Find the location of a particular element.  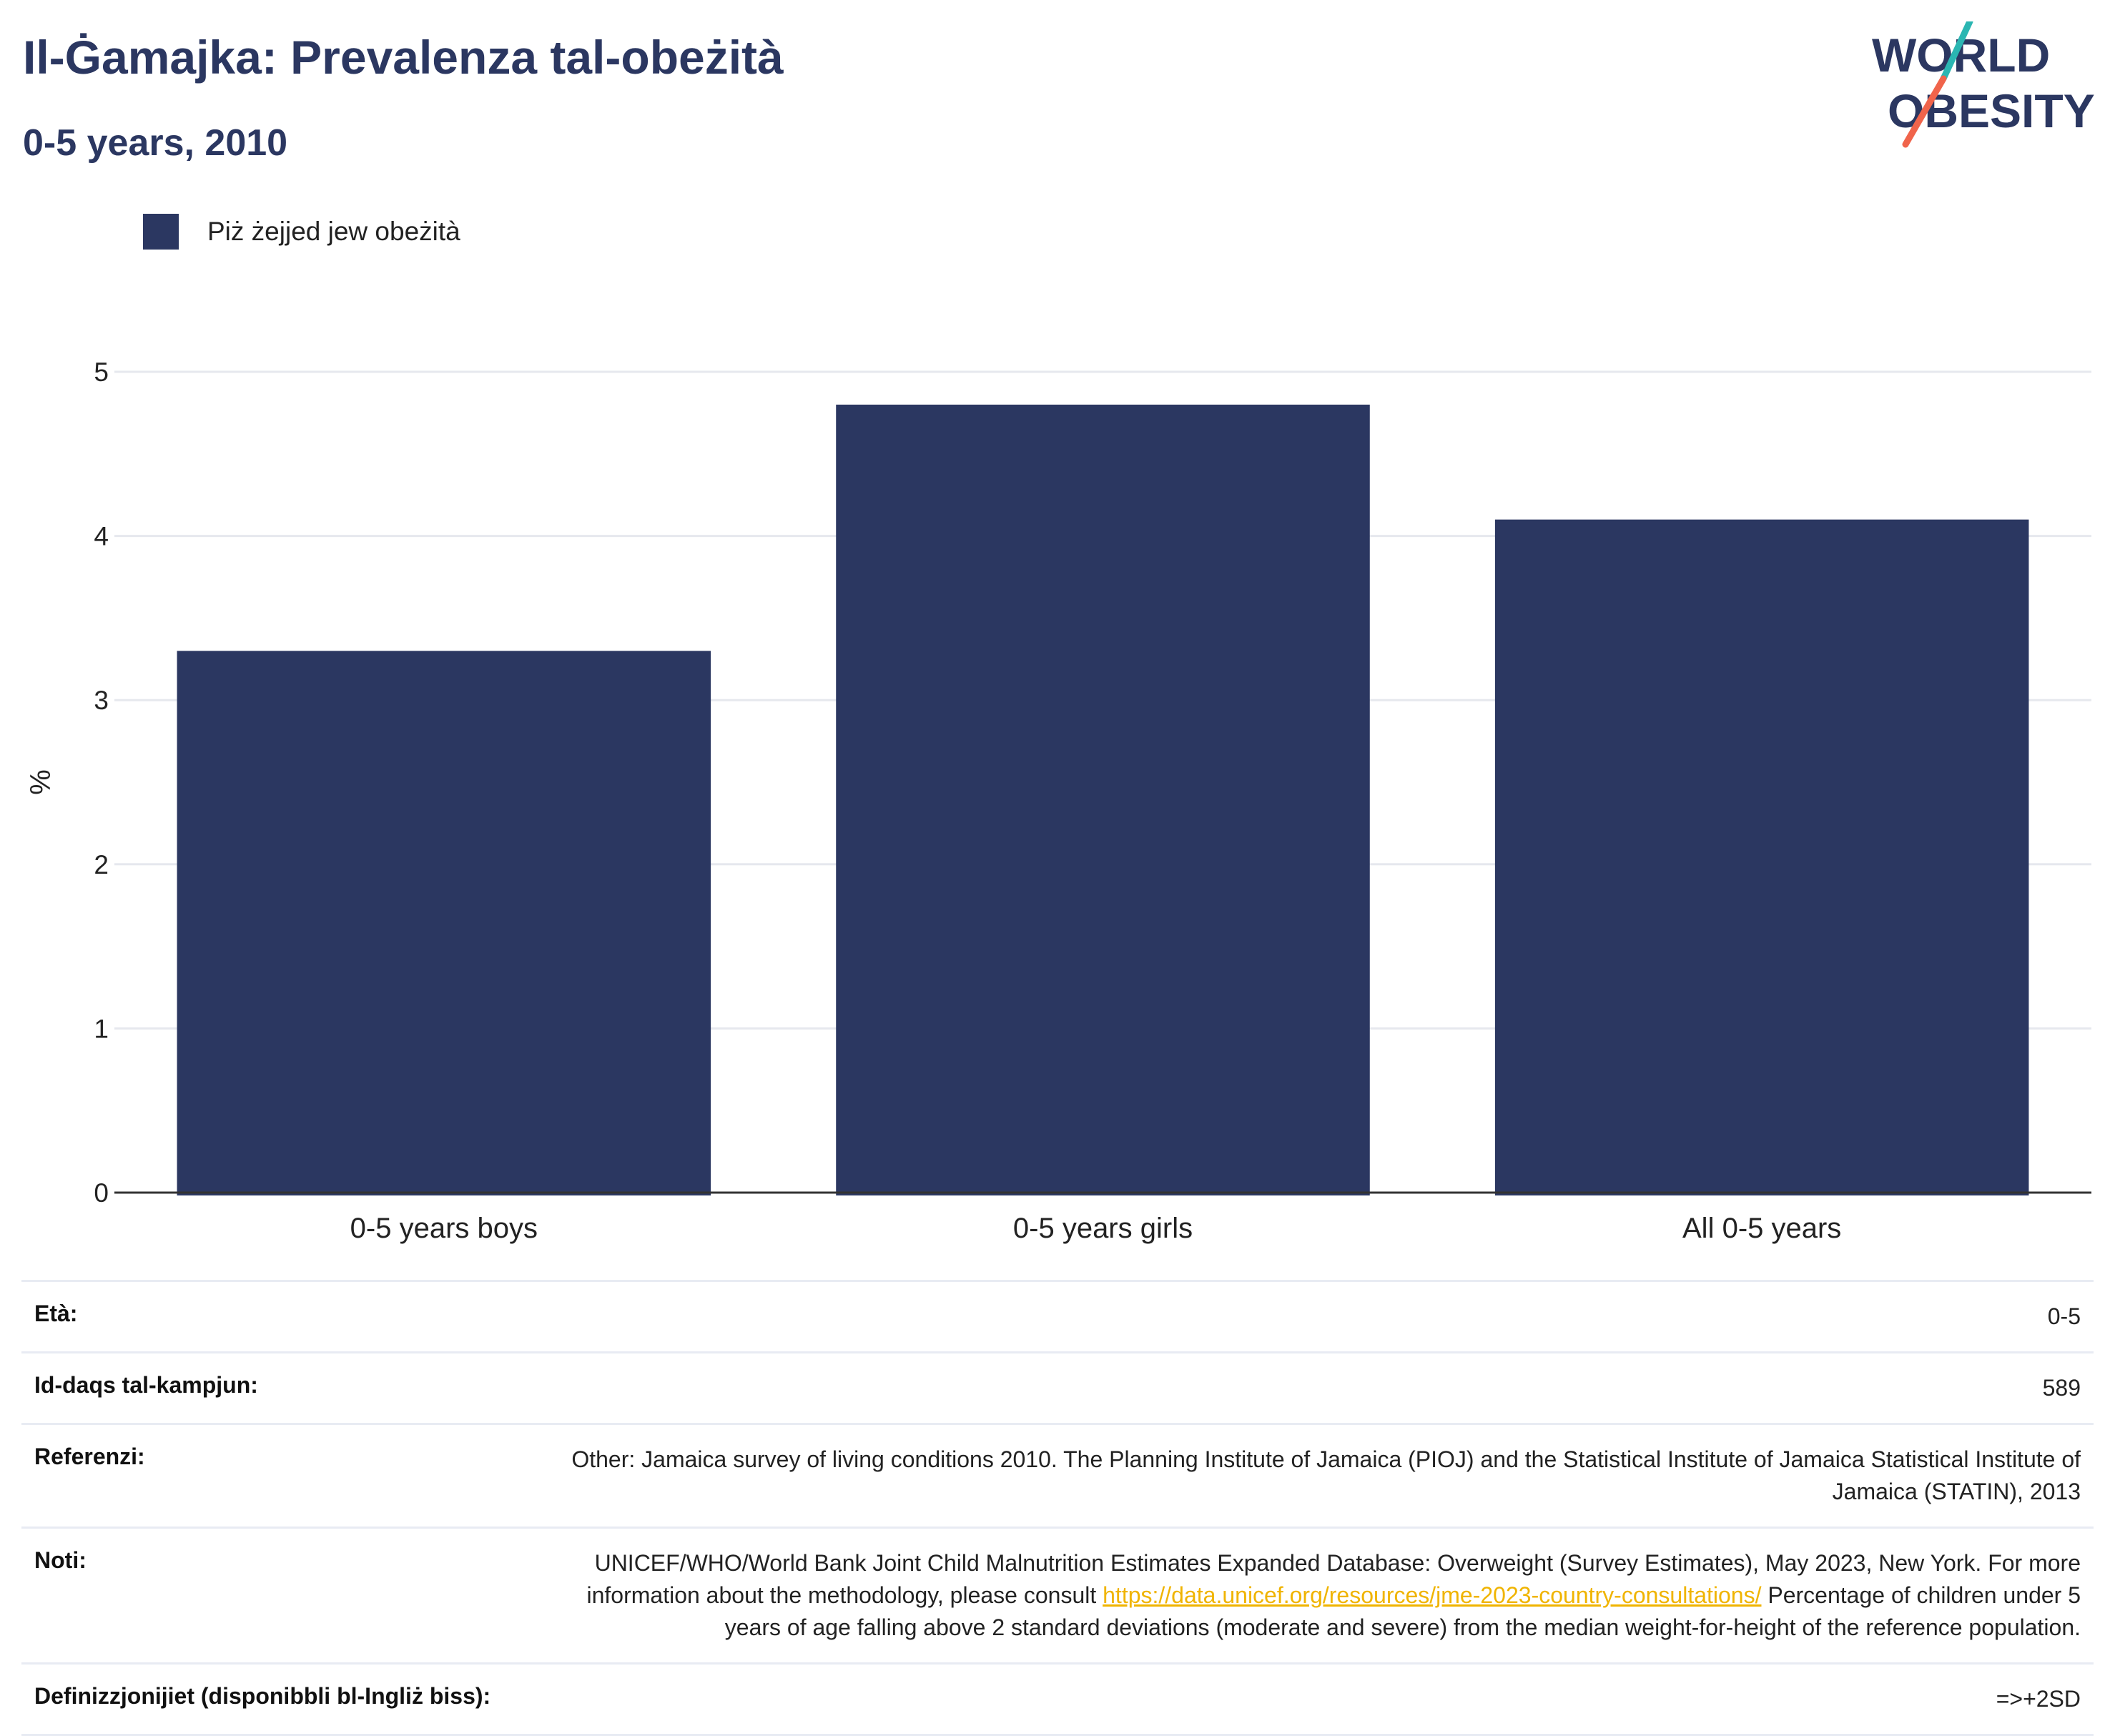

references-label: Referenzi: is located at coordinates (90, 1456).